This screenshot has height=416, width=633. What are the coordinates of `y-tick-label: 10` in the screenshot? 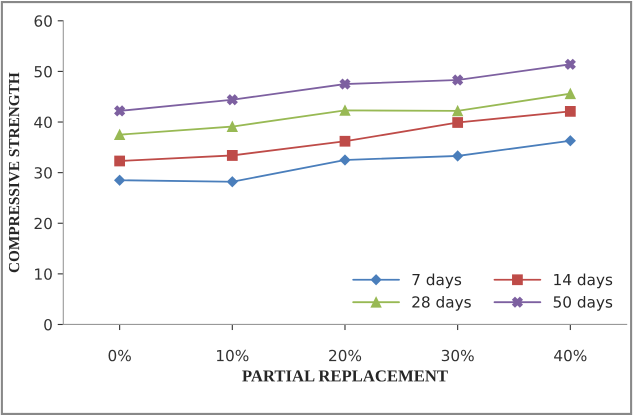 It's located at (43, 274).